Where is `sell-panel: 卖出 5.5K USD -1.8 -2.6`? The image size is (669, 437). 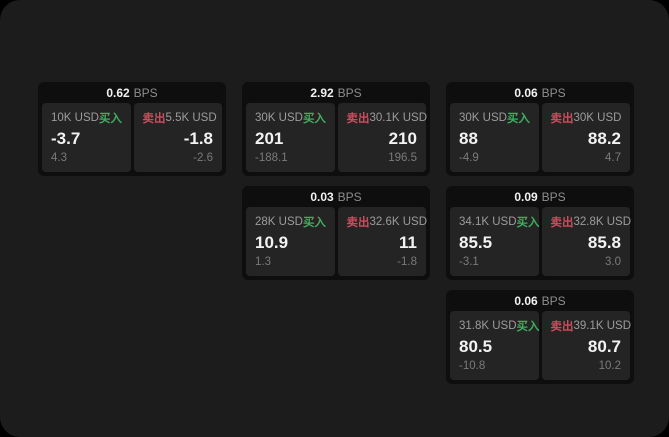 sell-panel: 卖出 5.5K USD -1.8 -2.6 is located at coordinates (177, 137).